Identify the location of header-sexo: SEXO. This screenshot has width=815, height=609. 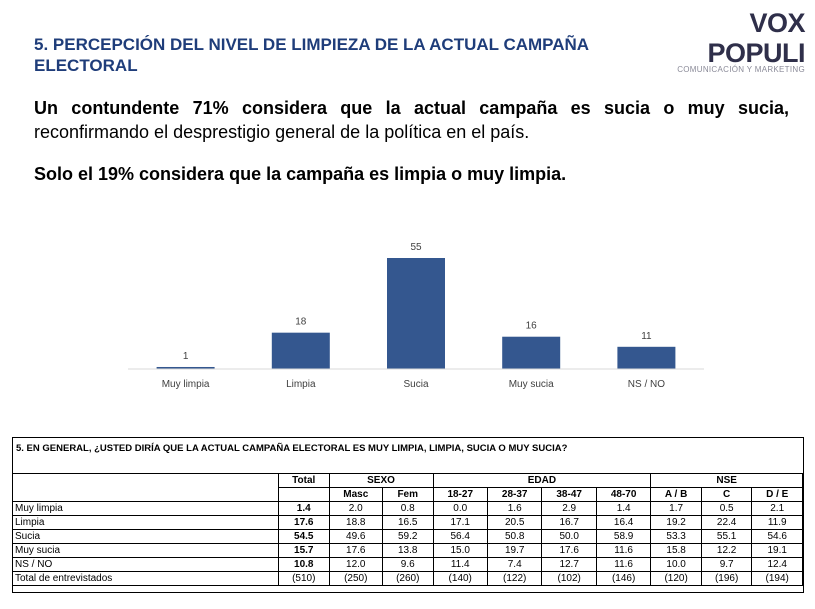
(381, 480).